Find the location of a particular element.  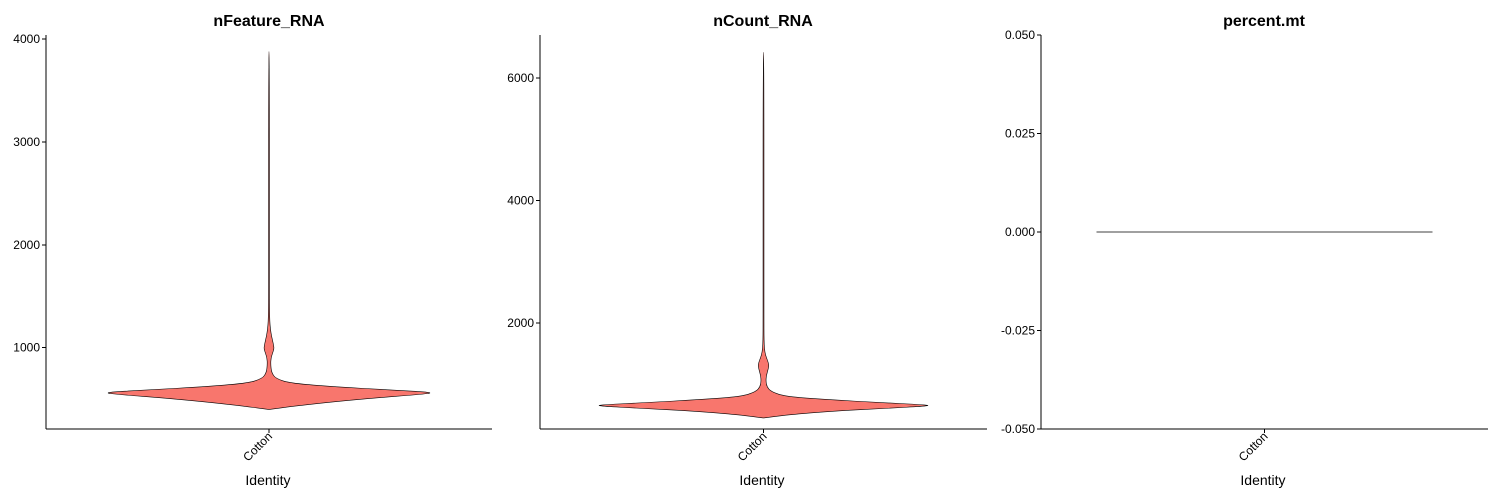

panel-title: percent.mt is located at coordinates (1264, 21).